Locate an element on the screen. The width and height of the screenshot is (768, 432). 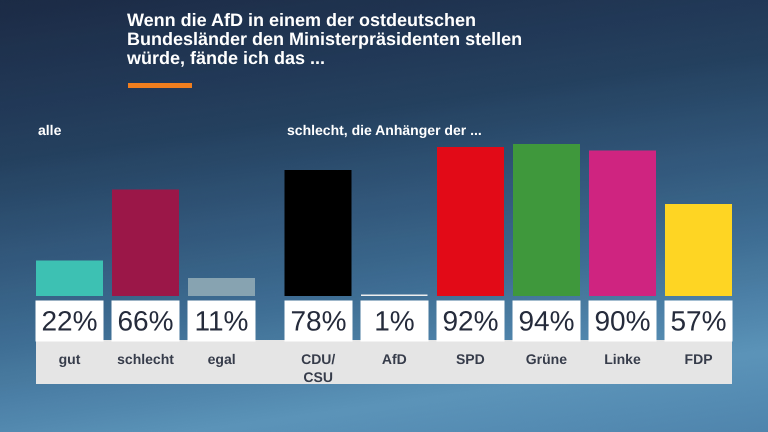
data-label: 1% is located at coordinates (394, 321).